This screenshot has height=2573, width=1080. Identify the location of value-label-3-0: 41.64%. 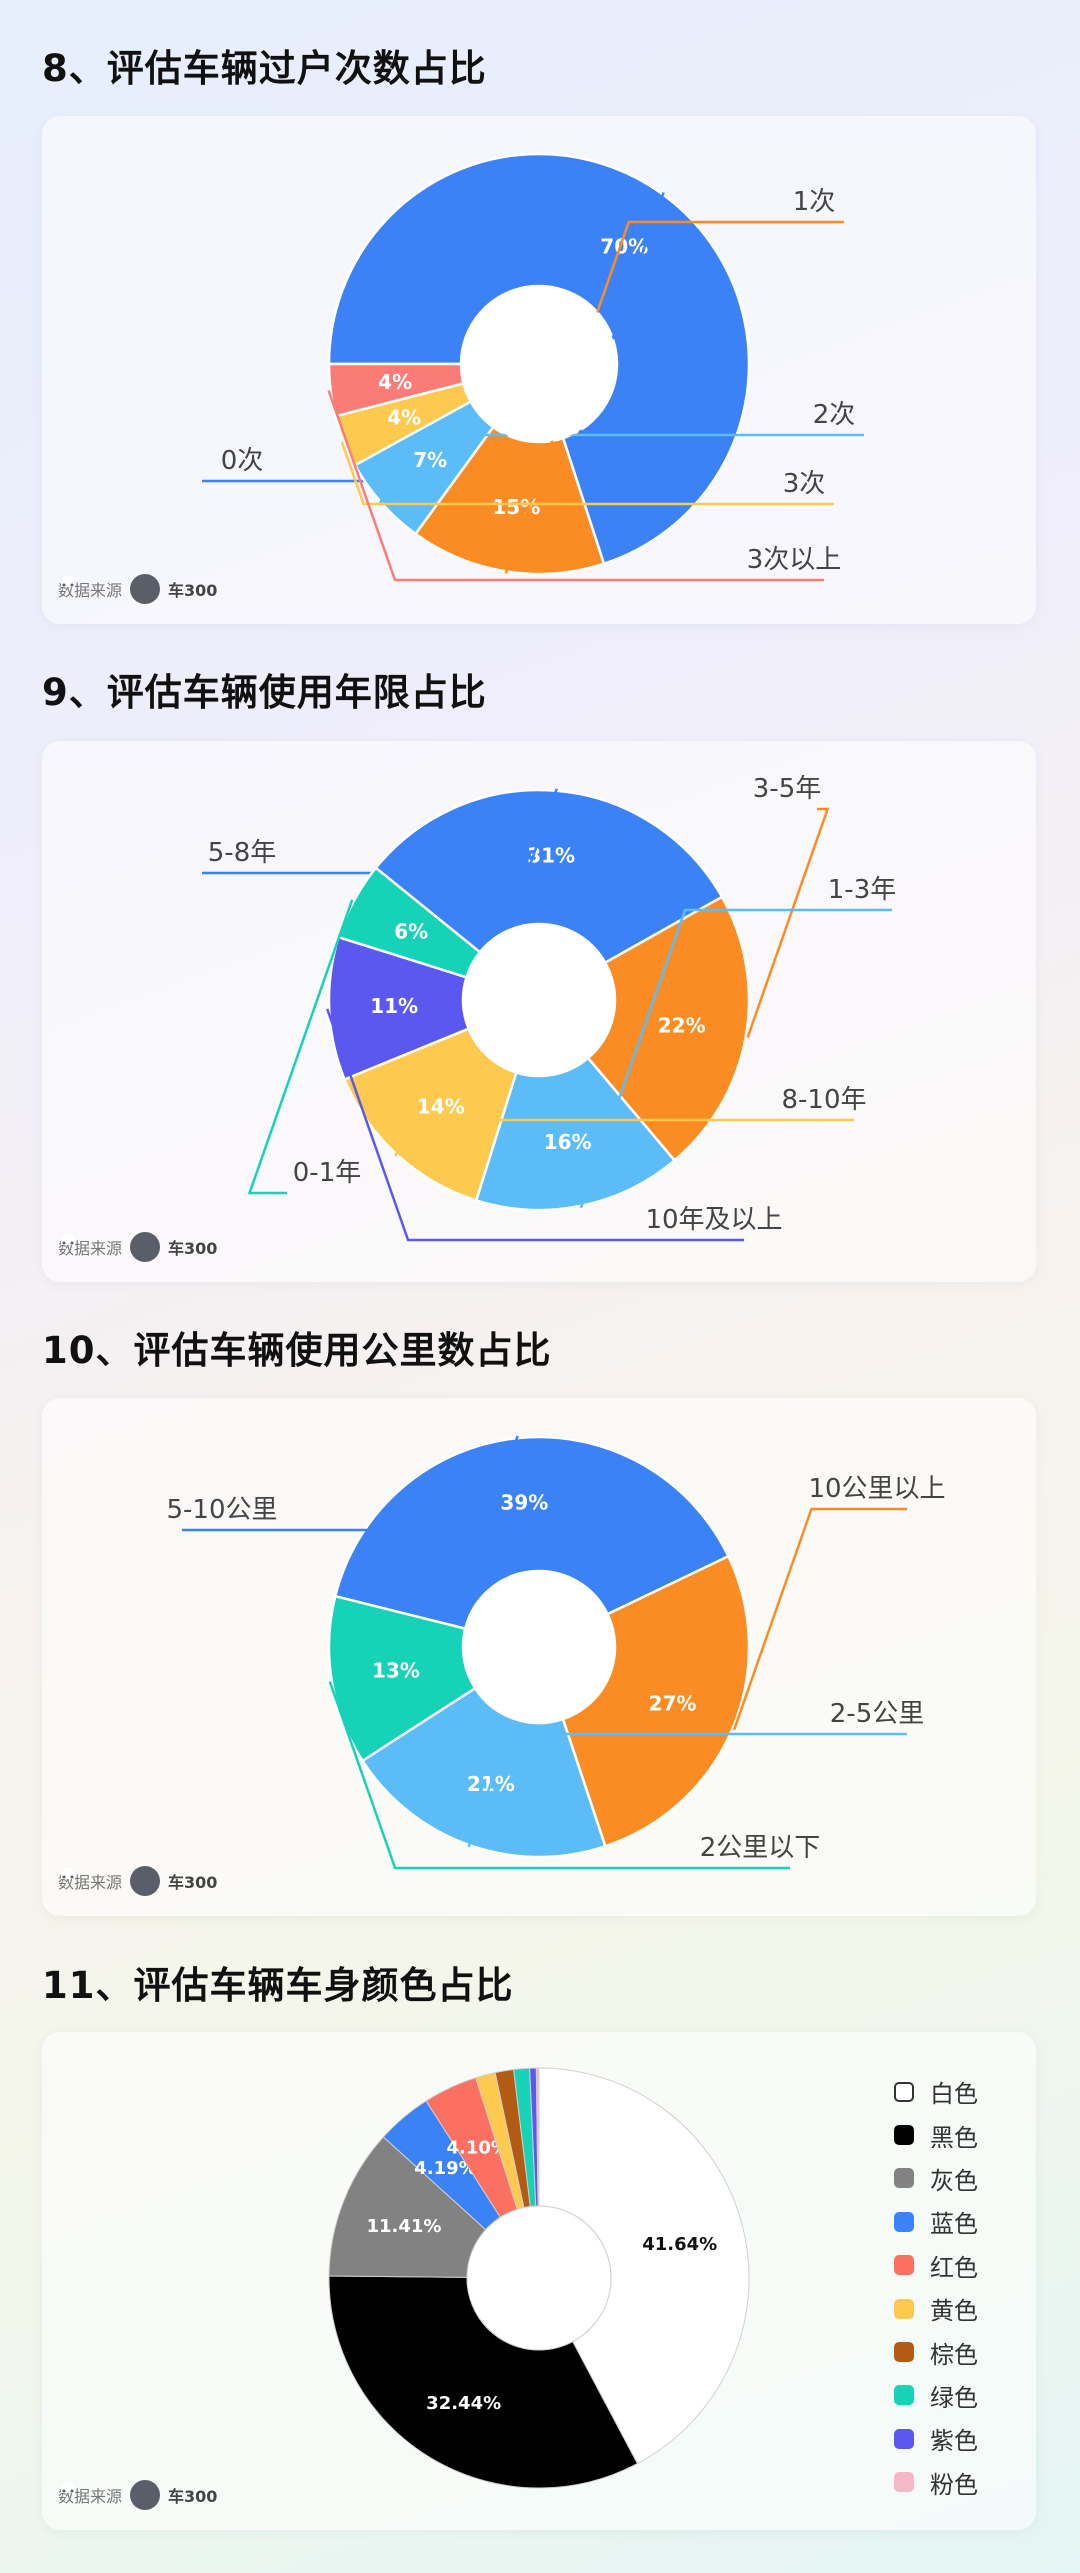
(679, 2244).